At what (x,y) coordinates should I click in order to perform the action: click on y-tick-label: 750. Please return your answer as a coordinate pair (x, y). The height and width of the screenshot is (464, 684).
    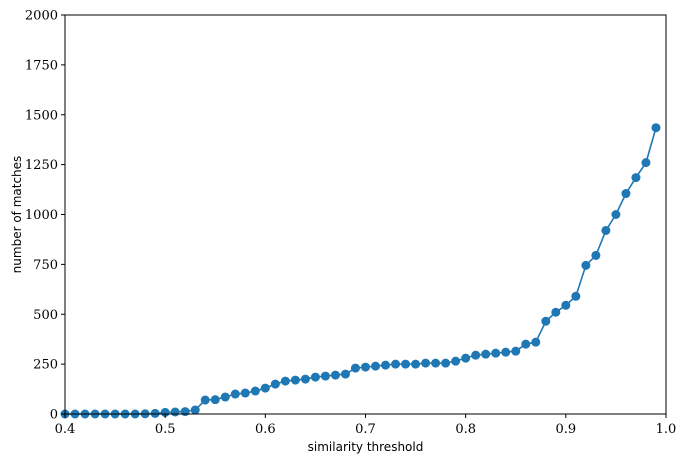
    Looking at the image, I should click on (45, 265).